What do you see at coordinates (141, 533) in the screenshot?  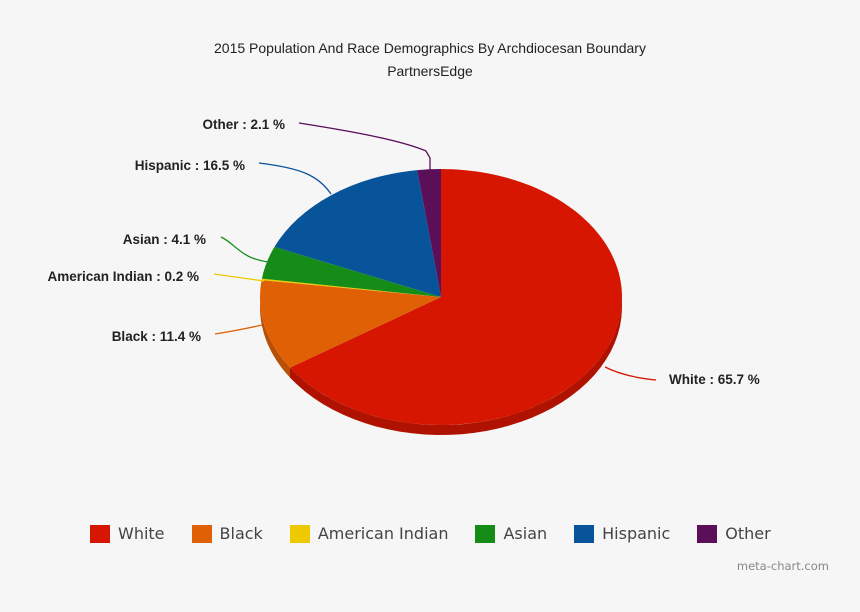 I see `legend-label: White` at bounding box center [141, 533].